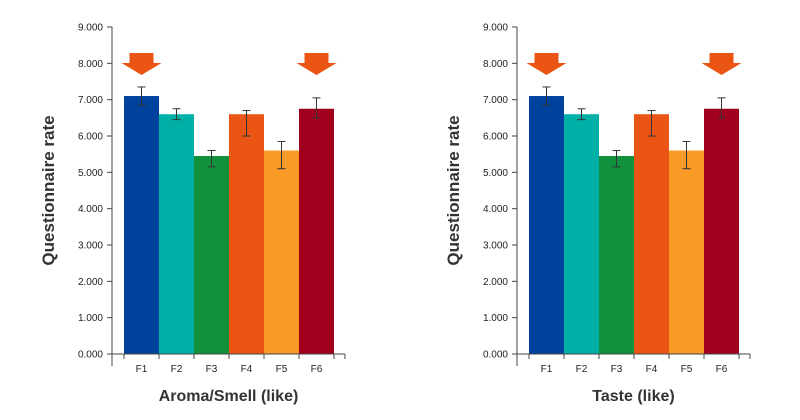 The width and height of the screenshot is (800, 420). I want to click on x-axis-label: Aroma/Smell (like), so click(229, 396).